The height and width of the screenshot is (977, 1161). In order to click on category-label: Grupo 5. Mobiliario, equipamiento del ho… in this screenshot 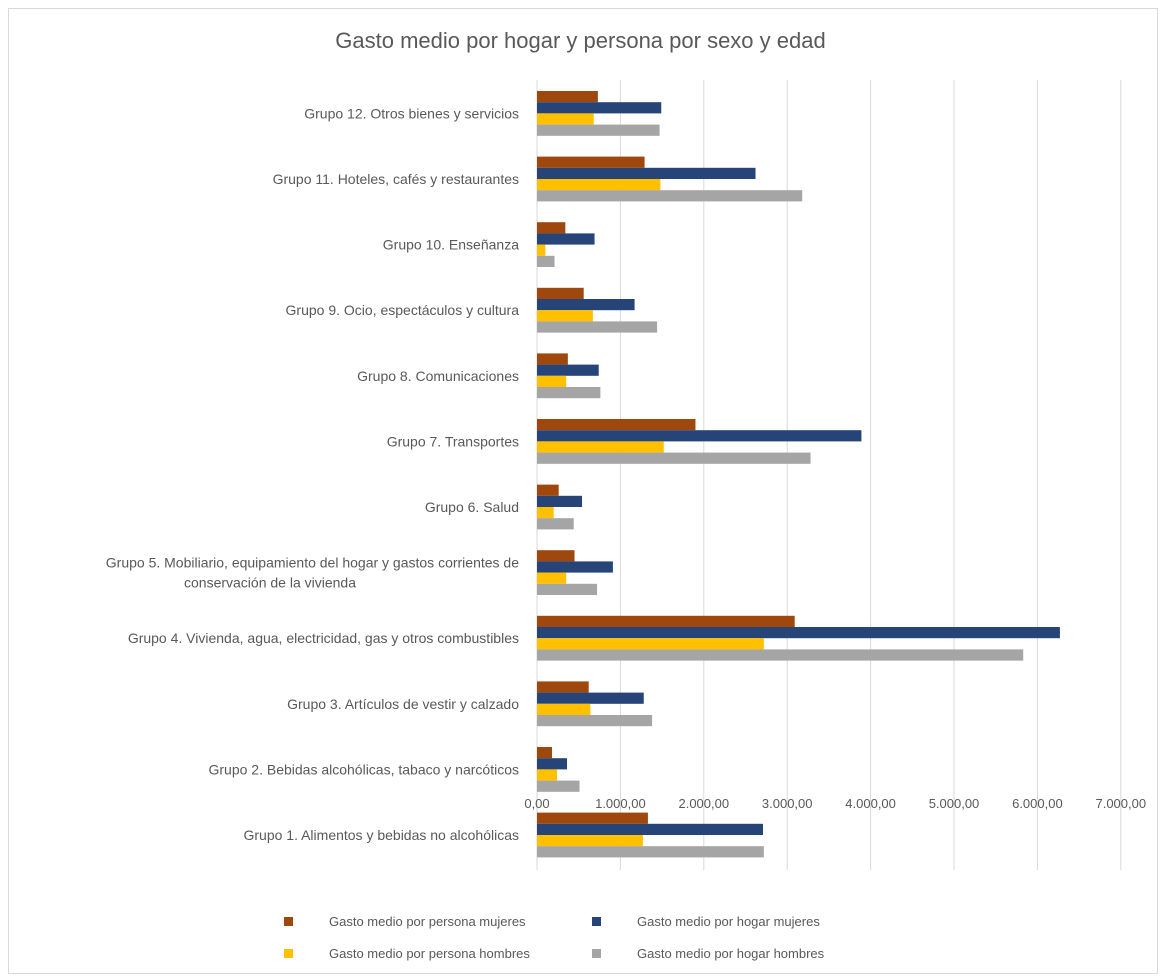, I will do `click(312, 563)`.